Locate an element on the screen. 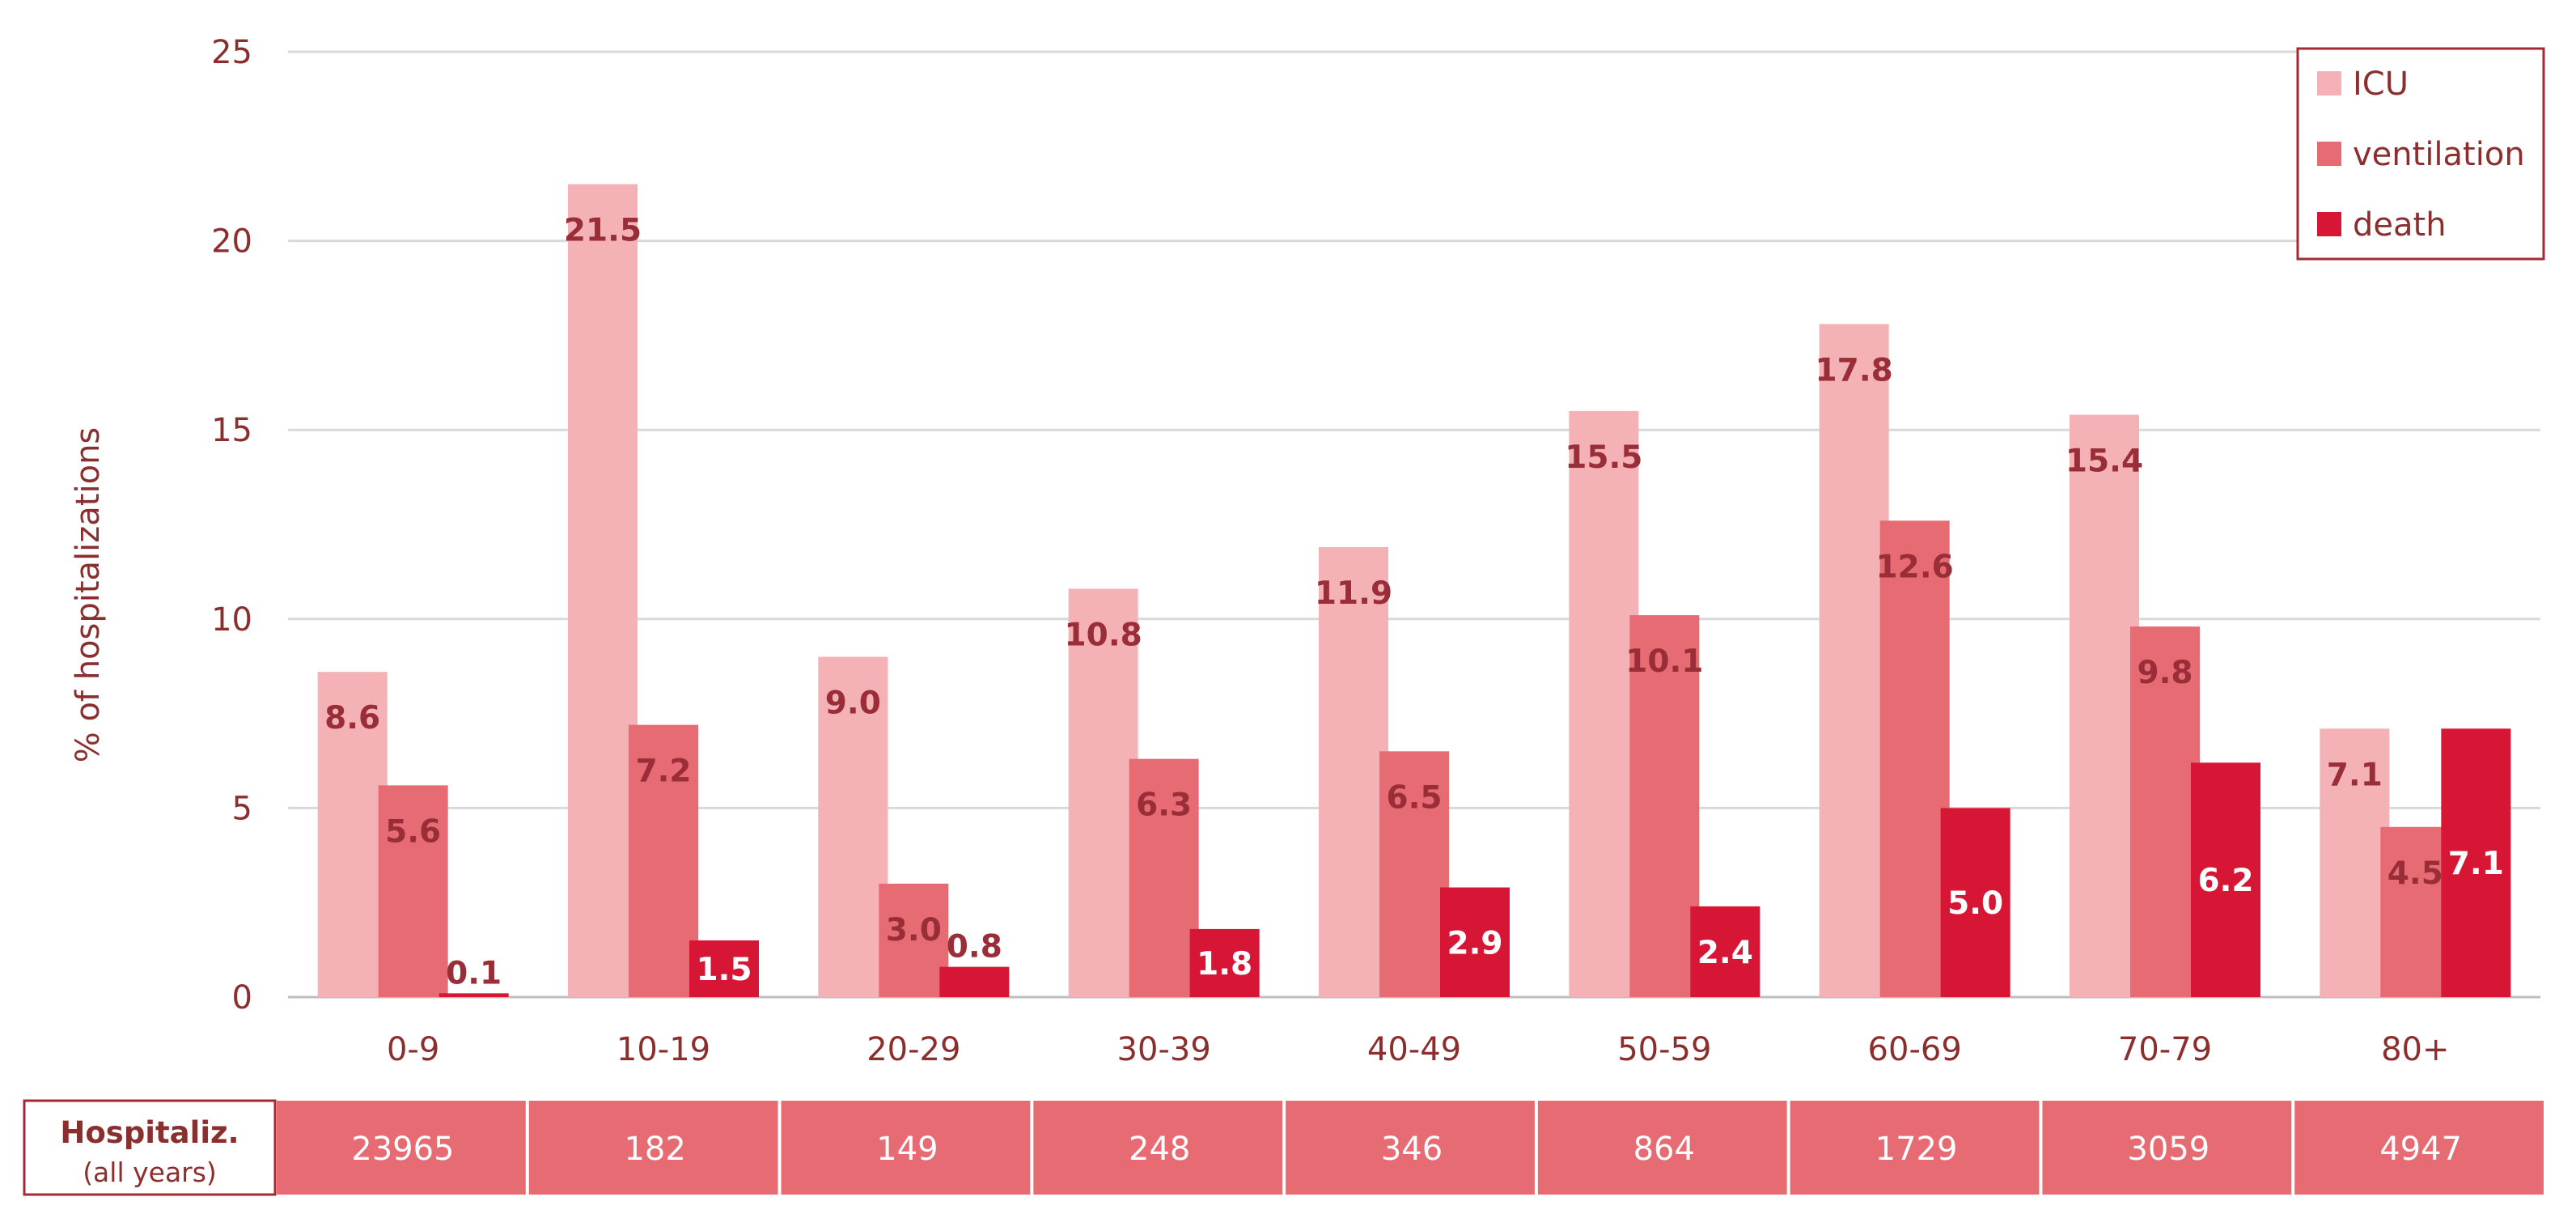 The width and height of the screenshot is (2576, 1214). table-cell-value: 149 is located at coordinates (907, 1149).